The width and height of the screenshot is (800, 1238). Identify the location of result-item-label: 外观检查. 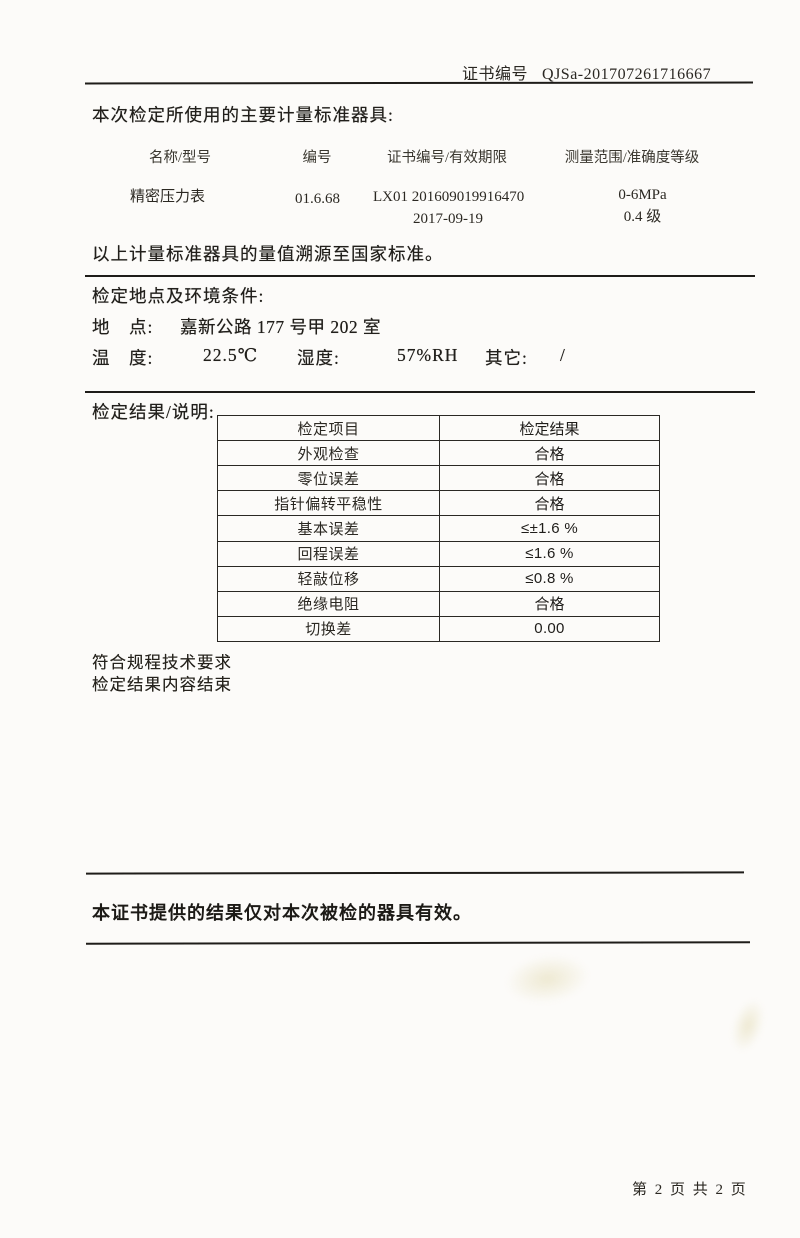
(329, 453).